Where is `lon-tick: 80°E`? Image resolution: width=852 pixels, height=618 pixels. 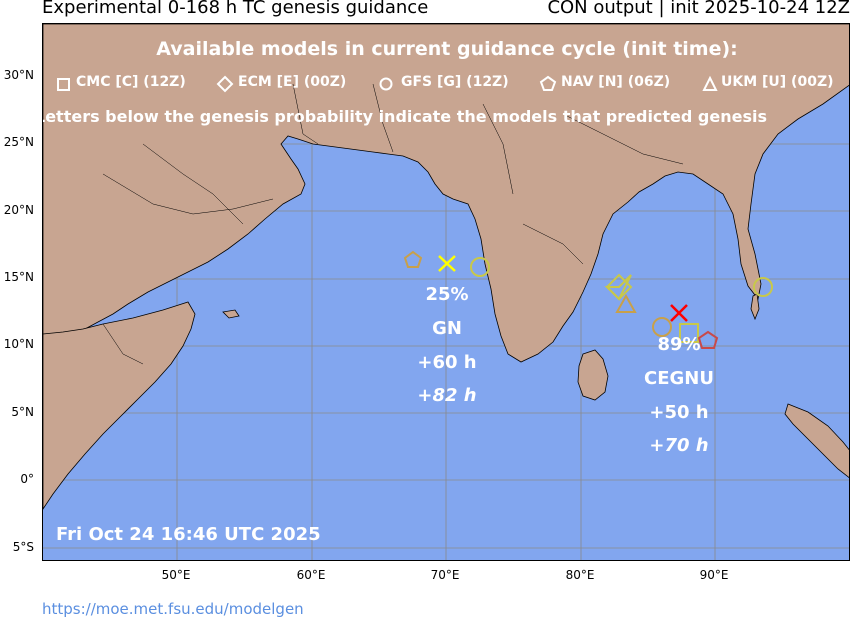 lon-tick: 80°E is located at coordinates (580, 575).